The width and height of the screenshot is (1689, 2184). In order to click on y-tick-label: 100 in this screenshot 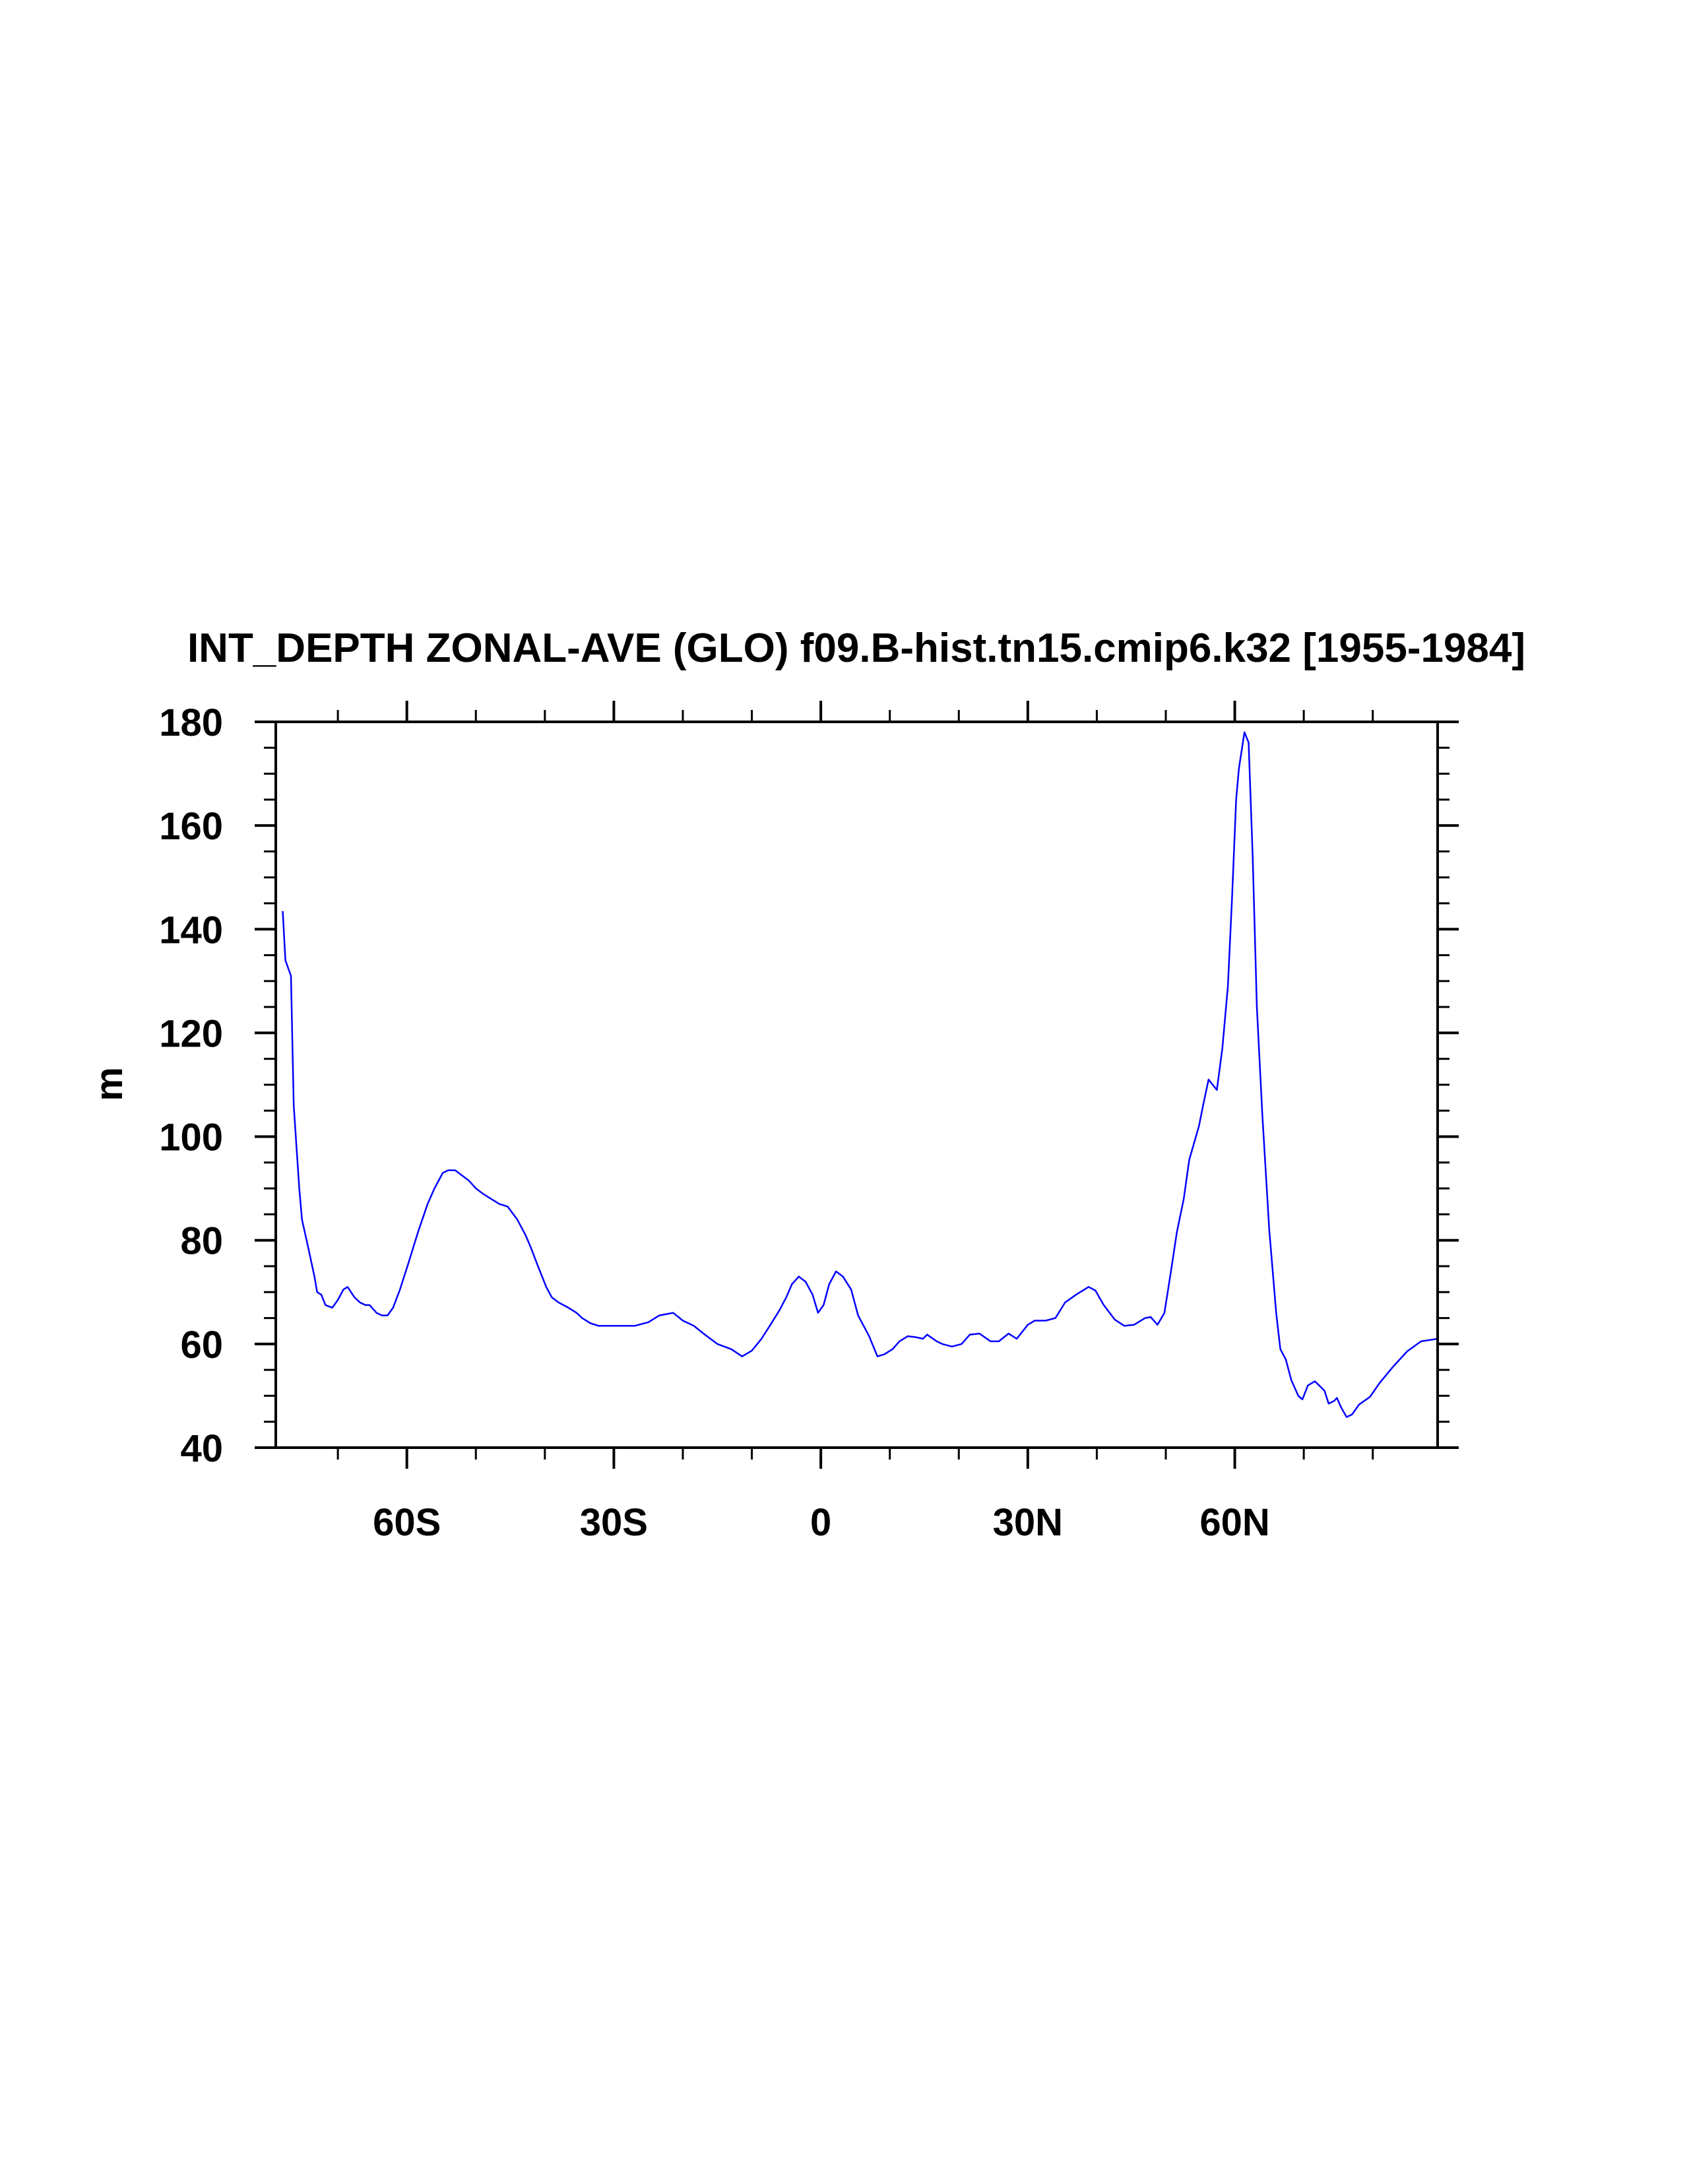, I will do `click(191, 1137)`.